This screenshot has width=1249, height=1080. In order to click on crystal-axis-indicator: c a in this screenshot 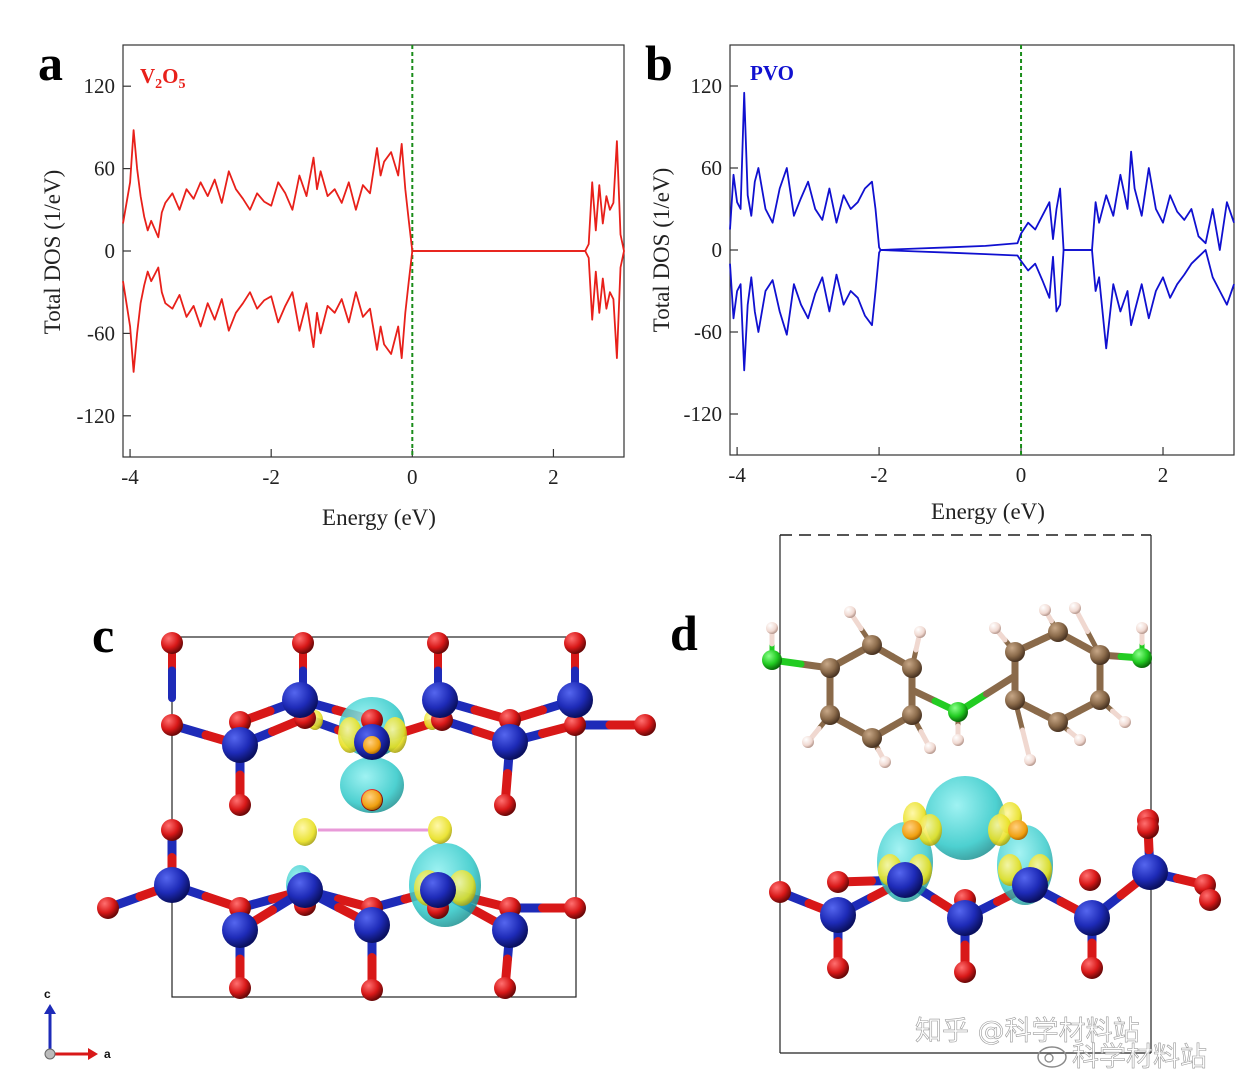, I will do `click(77, 1024)`.